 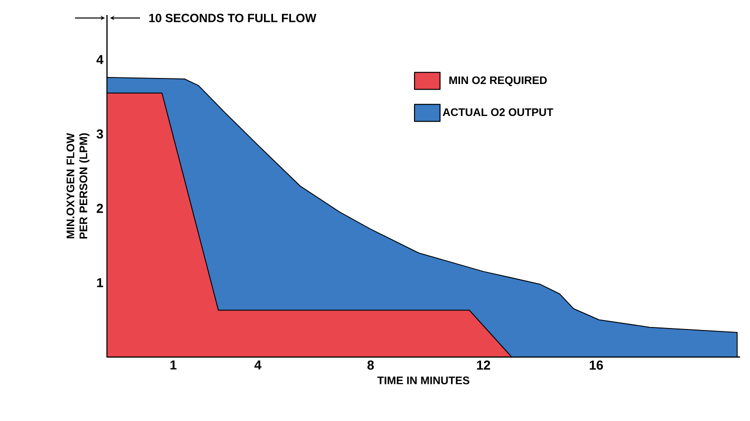 I want to click on y-tick-label: 4, so click(x=100, y=59).